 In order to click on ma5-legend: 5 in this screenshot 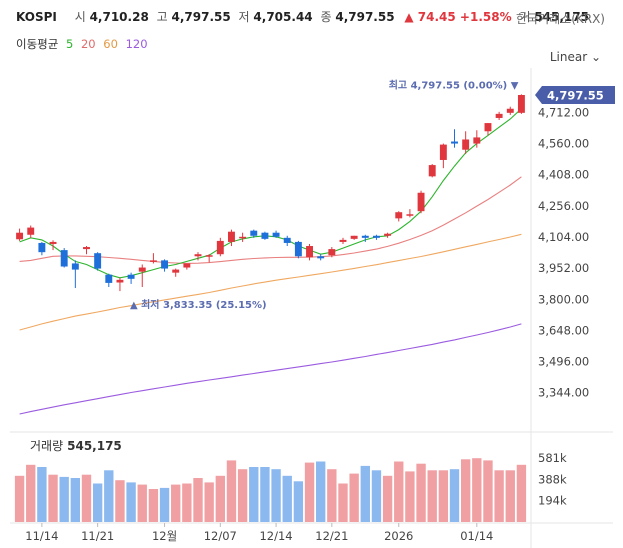, I will do `click(69, 44)`.